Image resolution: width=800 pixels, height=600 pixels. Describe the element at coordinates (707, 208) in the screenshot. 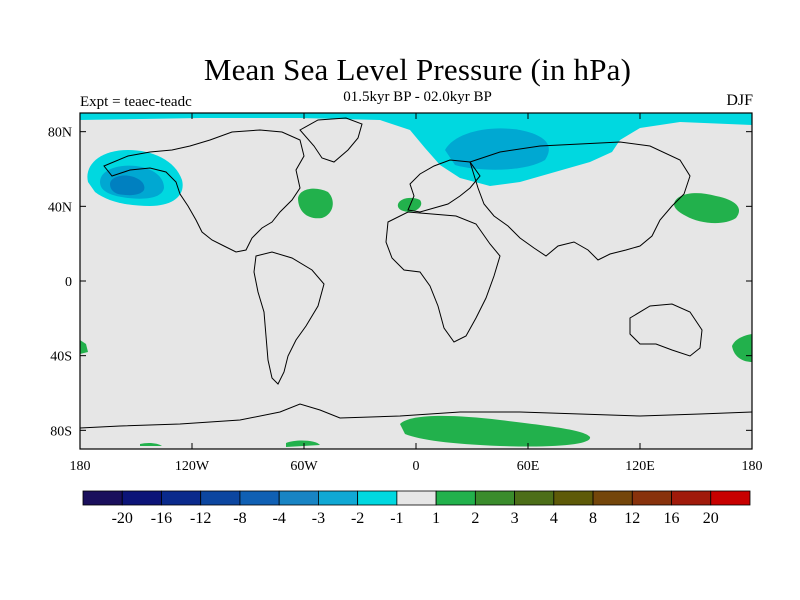

I see `northwest-pacific-positive-anomaly` at that location.